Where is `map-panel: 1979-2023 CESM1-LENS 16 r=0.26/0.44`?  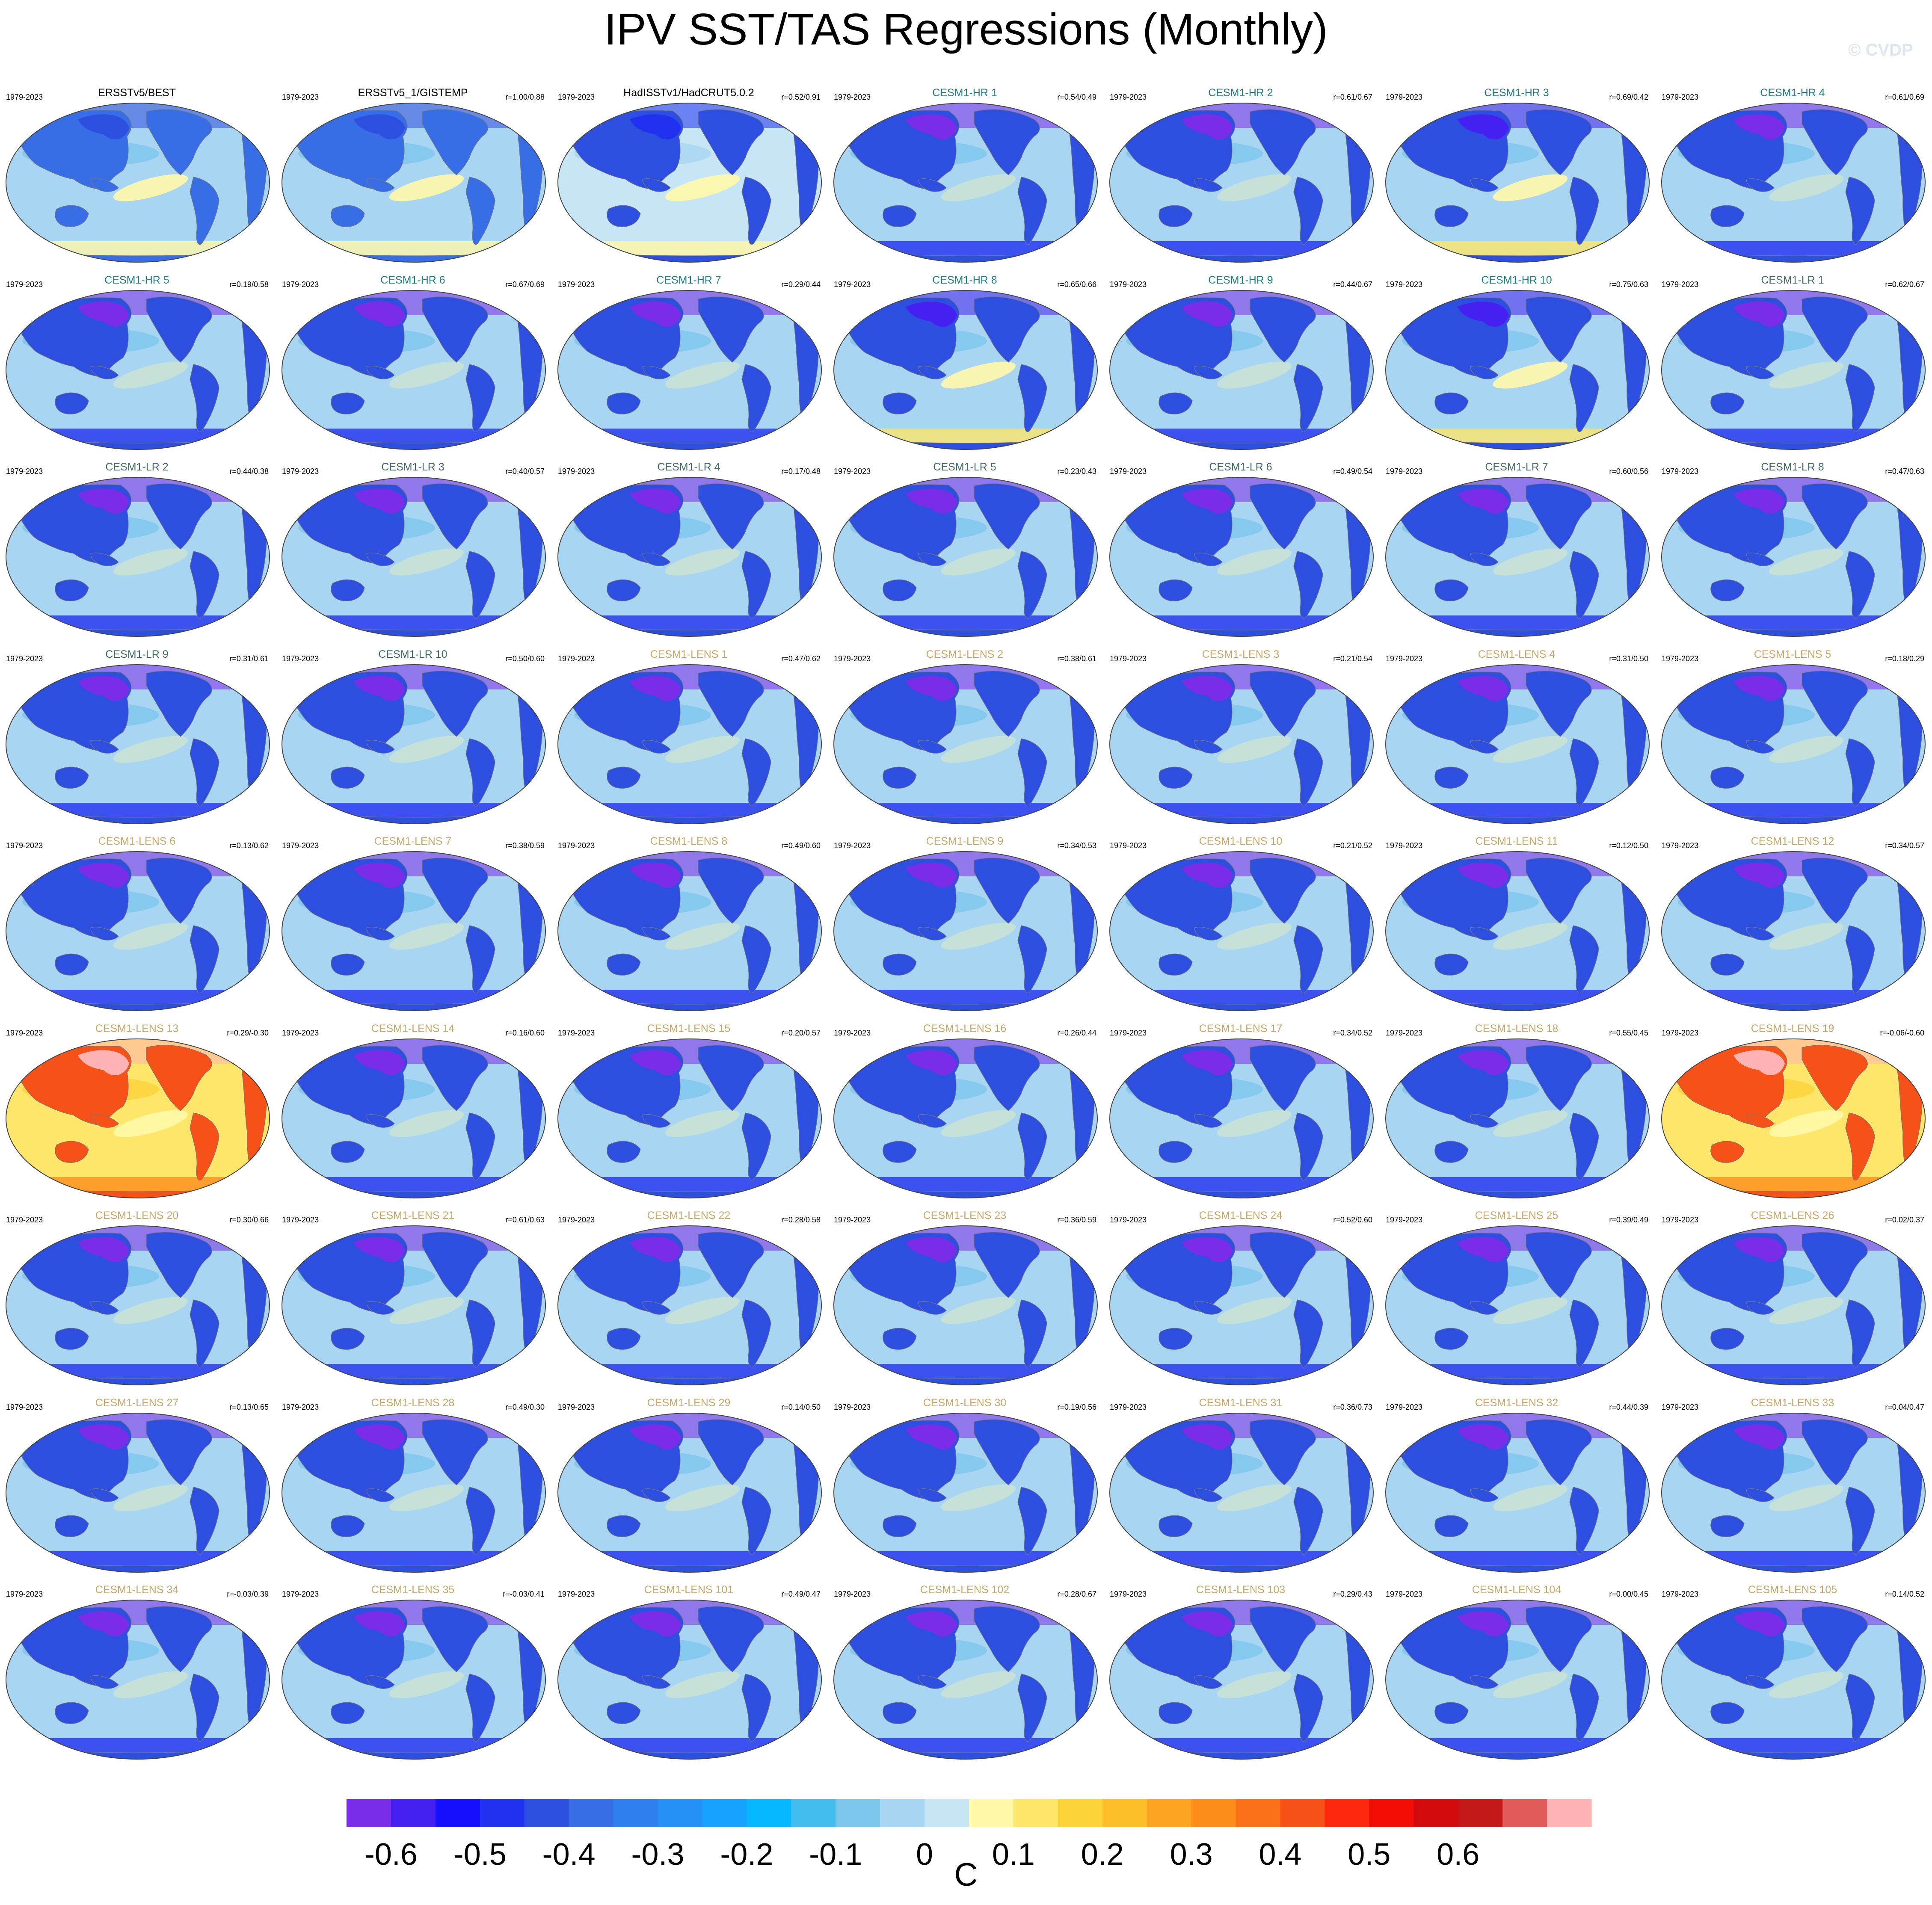 map-panel: 1979-2023 CESM1-LENS 16 r=0.26/0.44 is located at coordinates (965, 1109).